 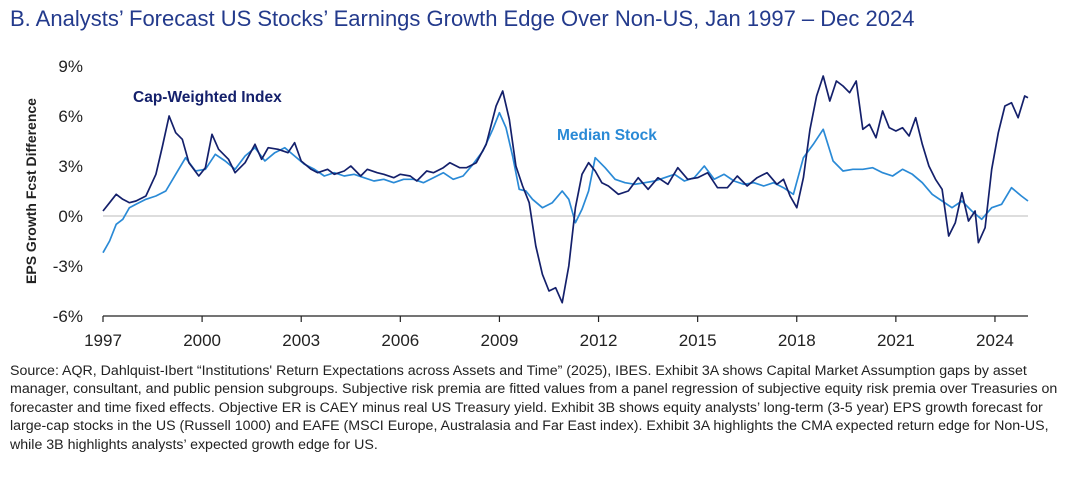 What do you see at coordinates (207, 97) in the screenshot?
I see `series-label-cap-weighted: Cap-Weighted Index` at bounding box center [207, 97].